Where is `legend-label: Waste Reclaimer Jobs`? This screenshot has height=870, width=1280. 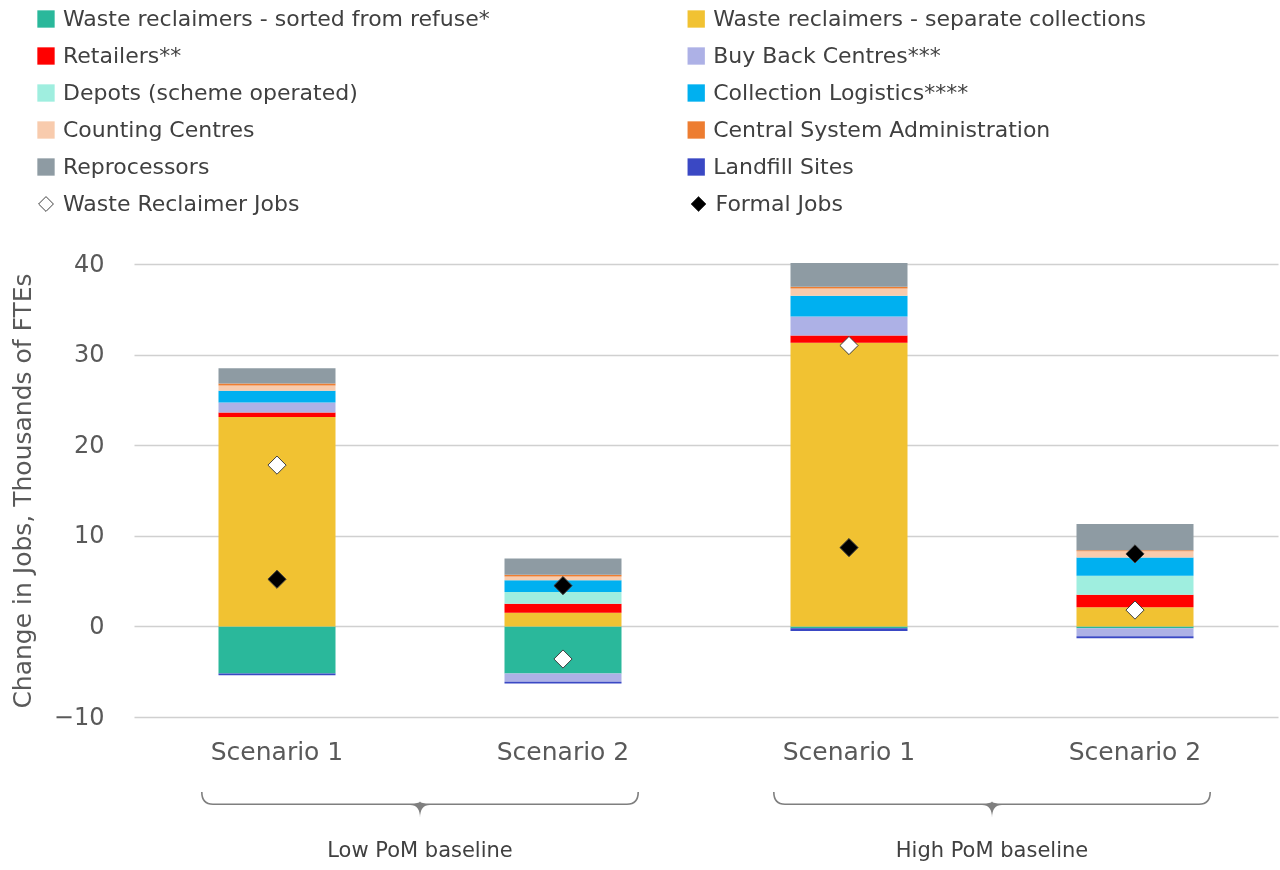 legend-label: Waste Reclaimer Jobs is located at coordinates (181, 203).